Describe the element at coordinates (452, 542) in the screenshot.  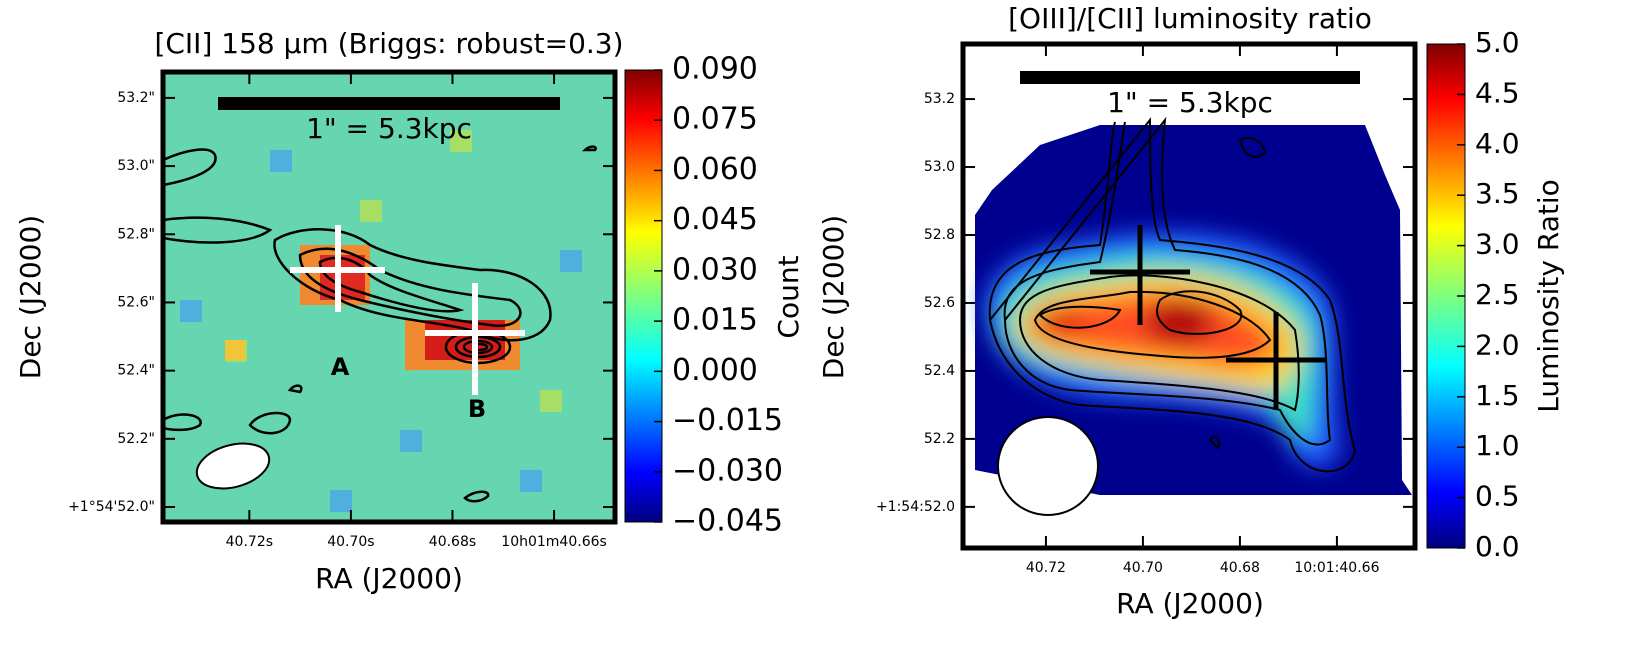
I see `x-tick-label: 40.68s` at that location.